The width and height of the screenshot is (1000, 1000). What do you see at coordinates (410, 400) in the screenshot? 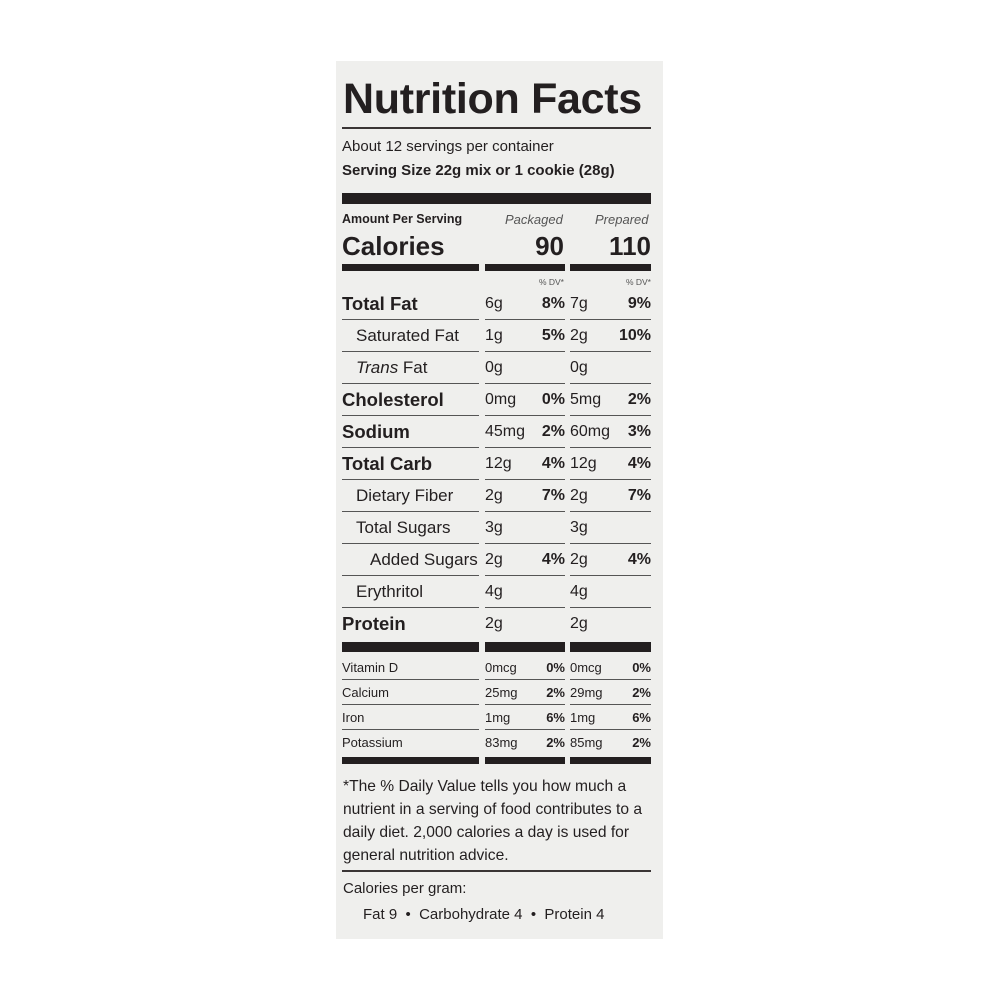
I see `nutrient-label: Cholesterol` at bounding box center [410, 400].